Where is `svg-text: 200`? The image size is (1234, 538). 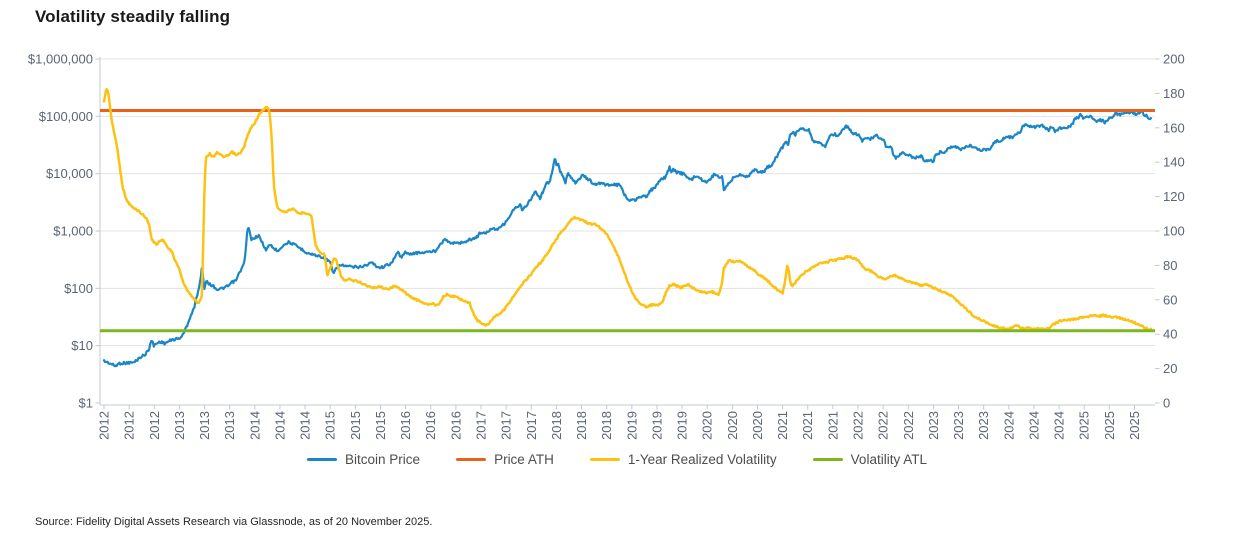
svg-text: 200 is located at coordinates (1174, 59).